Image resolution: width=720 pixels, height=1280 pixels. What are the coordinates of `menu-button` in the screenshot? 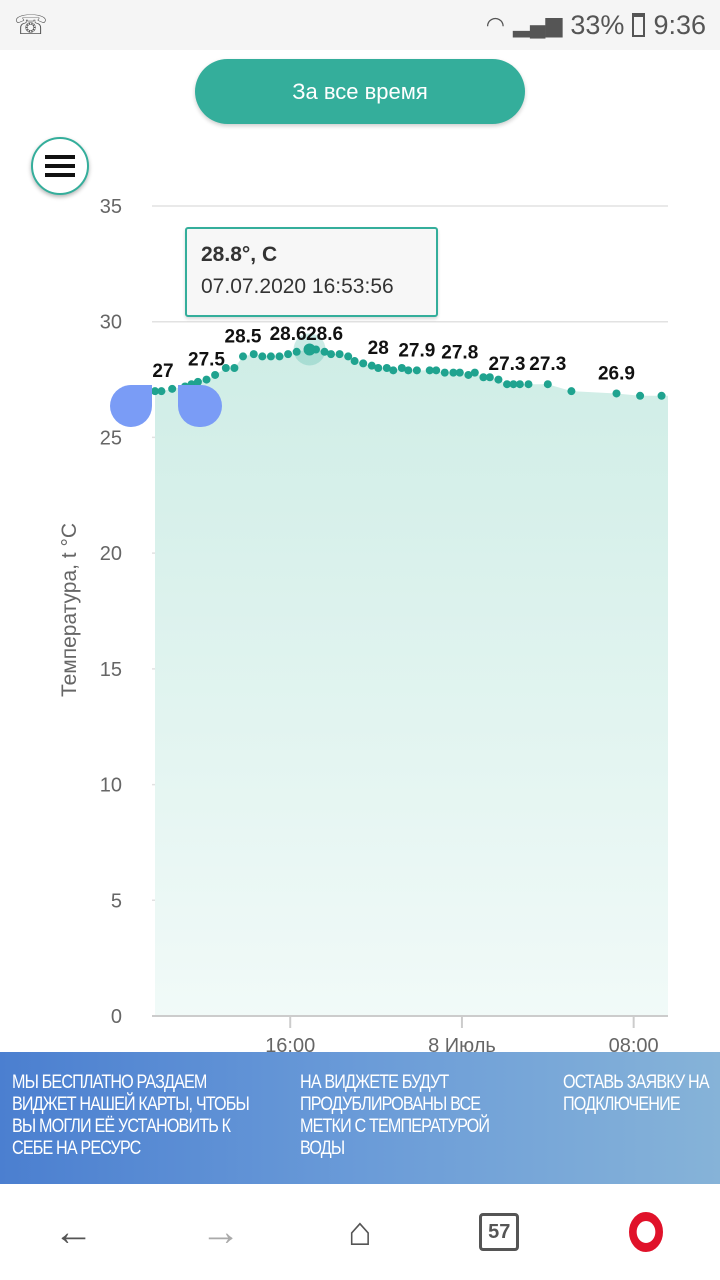 It's located at (60, 166).